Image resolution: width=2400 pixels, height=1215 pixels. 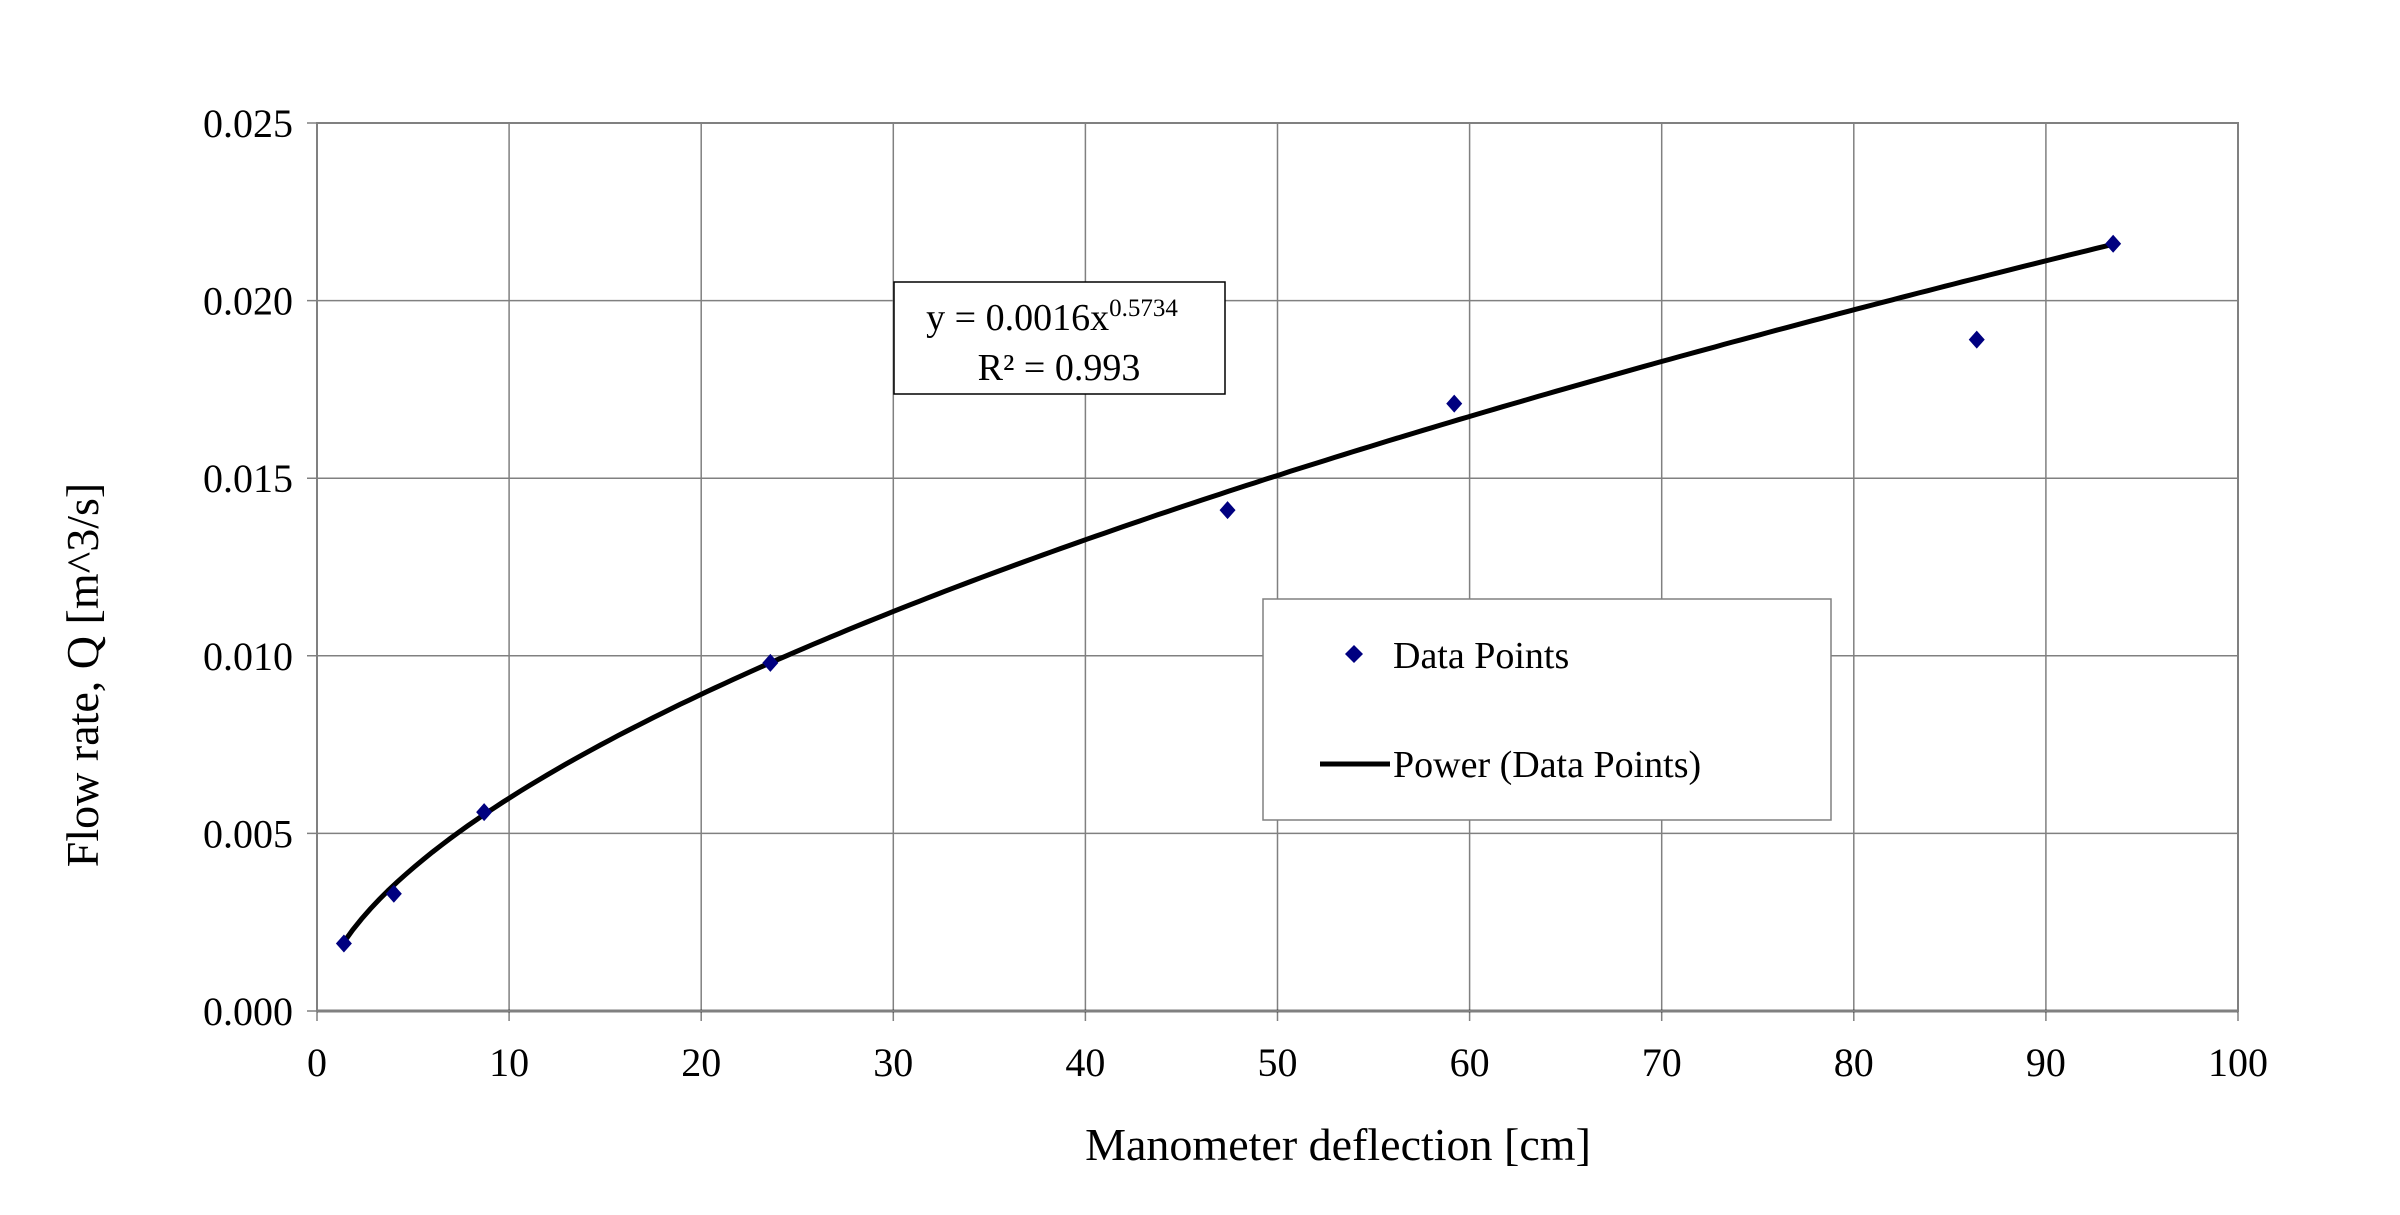 I want to click on legend: Data Points Power (Data Points), so click(x=1547, y=709).